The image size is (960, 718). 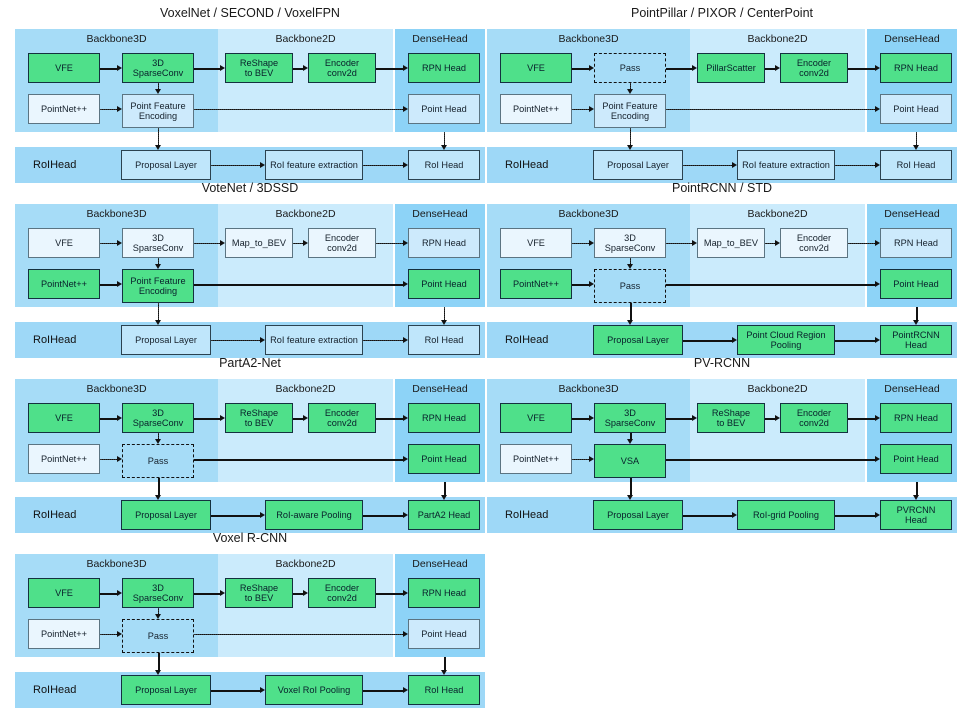 What do you see at coordinates (250, 188) in the screenshot?
I see `panel-title: VoteNet / 3DSSD` at bounding box center [250, 188].